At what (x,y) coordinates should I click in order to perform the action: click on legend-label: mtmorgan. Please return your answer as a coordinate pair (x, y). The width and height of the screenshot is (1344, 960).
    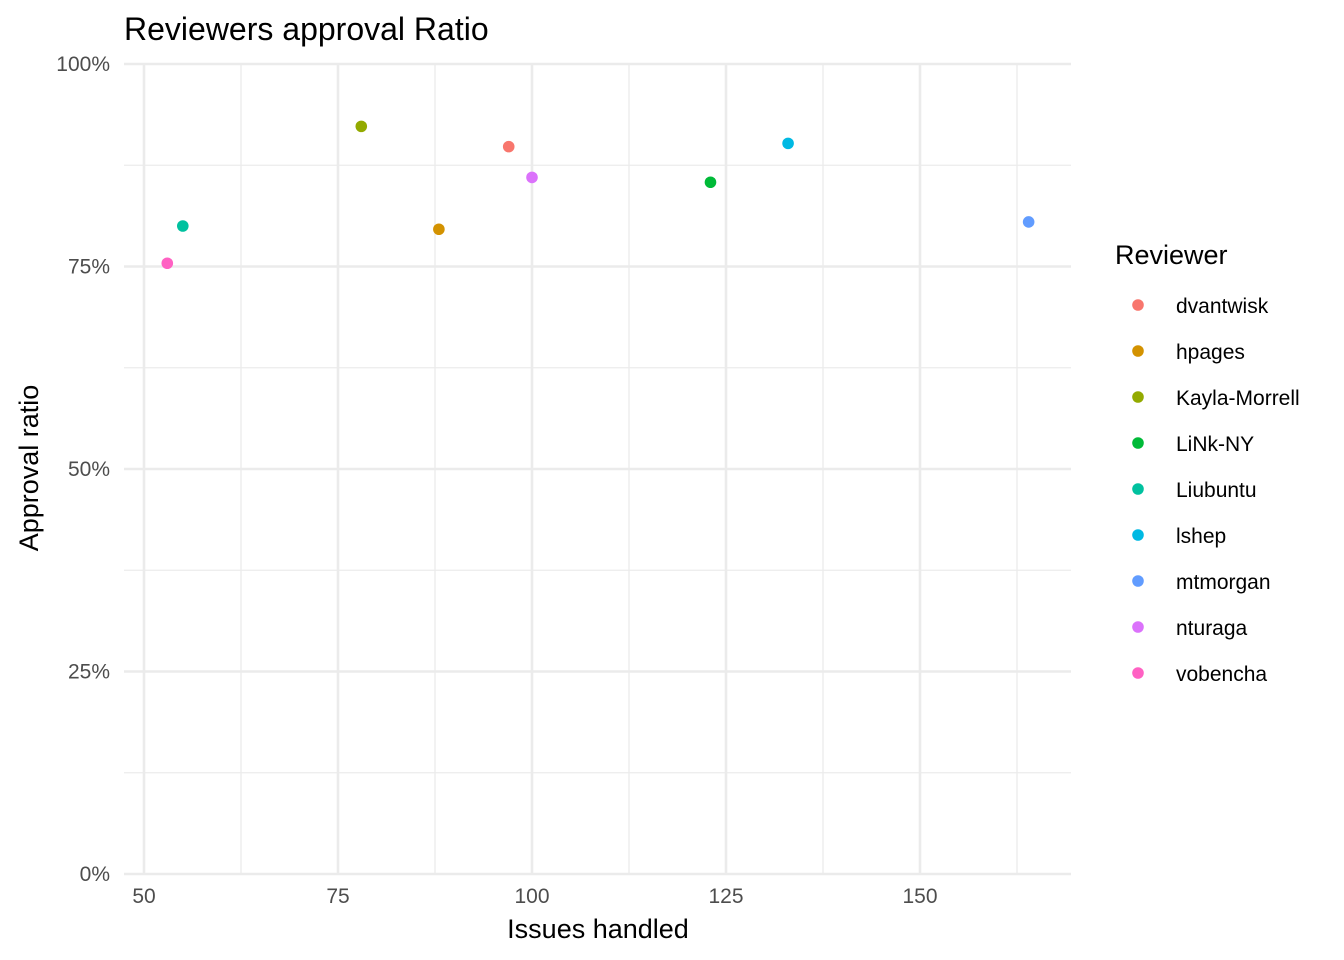
    Looking at the image, I should click on (1223, 582).